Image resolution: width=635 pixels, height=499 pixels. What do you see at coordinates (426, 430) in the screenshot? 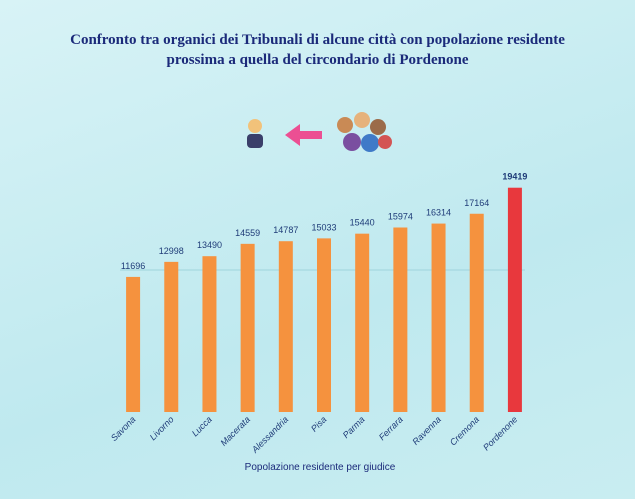
I see `x-tick-label: Ravenna` at bounding box center [426, 430].